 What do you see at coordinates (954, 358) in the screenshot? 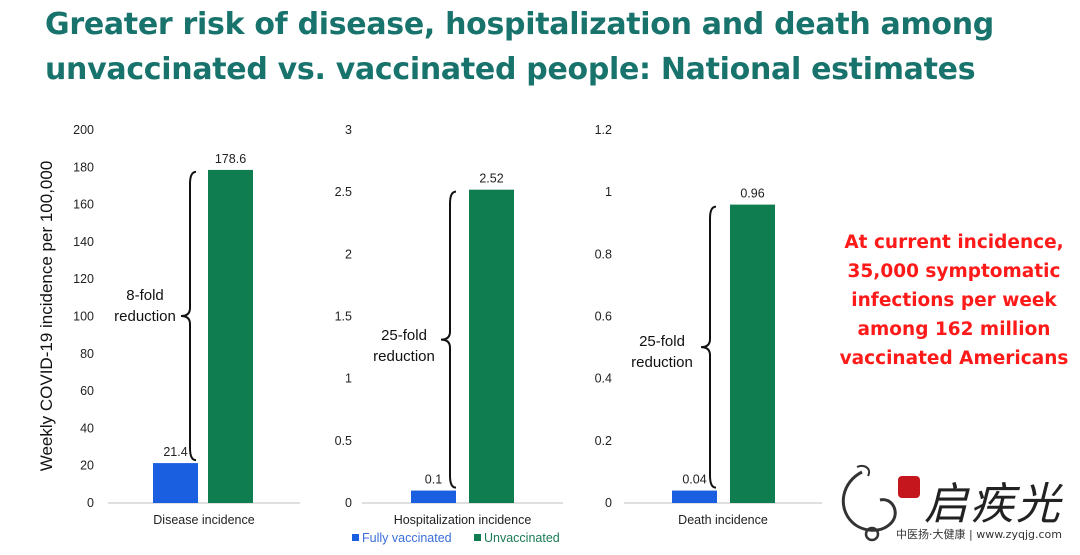
I see `callout-line-5: vaccinated Americans` at bounding box center [954, 358].